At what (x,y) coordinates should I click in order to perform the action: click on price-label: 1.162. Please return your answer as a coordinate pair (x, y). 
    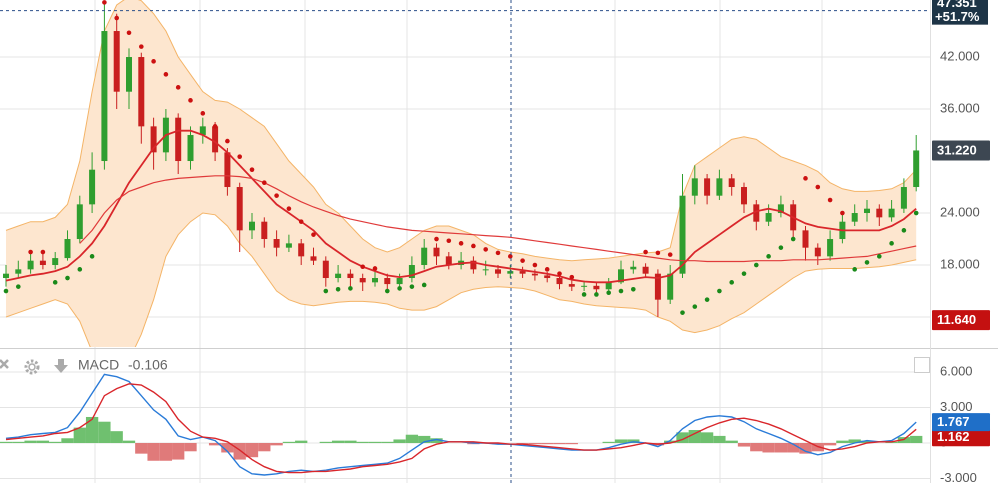
    Looking at the image, I should click on (953, 436).